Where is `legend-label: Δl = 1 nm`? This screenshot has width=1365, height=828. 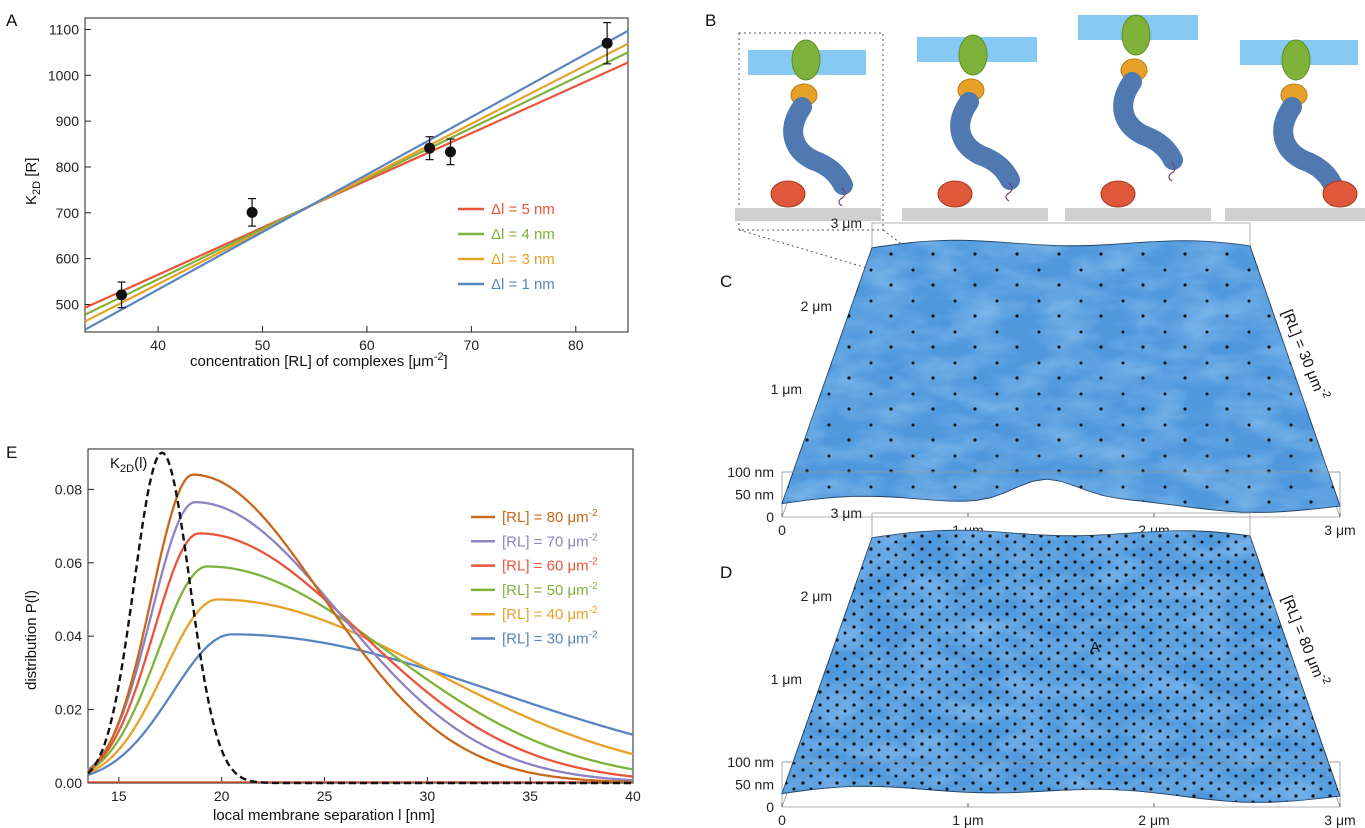 legend-label: Δl = 1 nm is located at coordinates (523, 284).